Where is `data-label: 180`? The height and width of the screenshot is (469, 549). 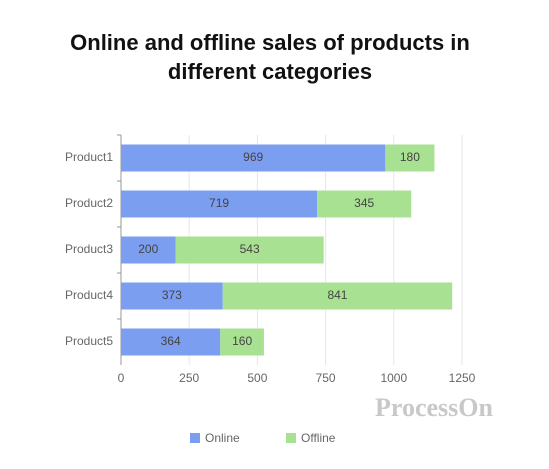 data-label: 180 is located at coordinates (410, 157).